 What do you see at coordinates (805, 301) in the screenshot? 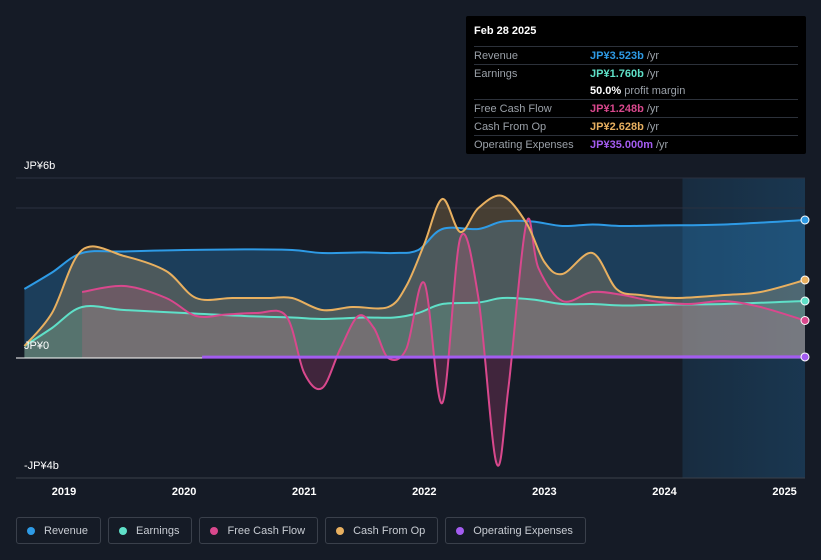
I see `endpoint-earnings` at bounding box center [805, 301].